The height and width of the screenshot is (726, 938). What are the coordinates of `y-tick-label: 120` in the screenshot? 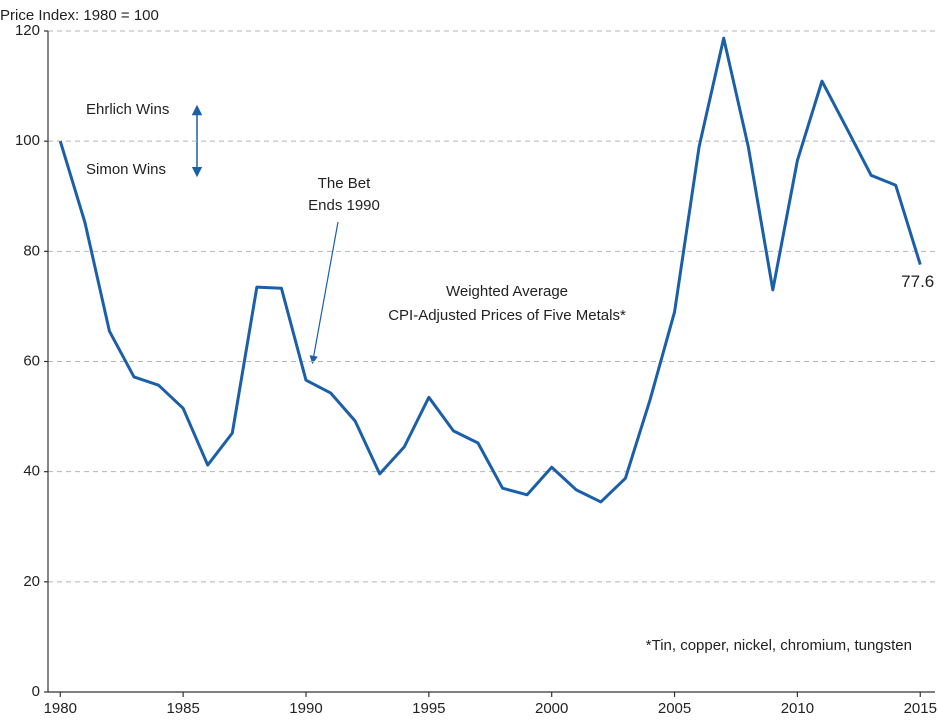 It's located at (27, 30).